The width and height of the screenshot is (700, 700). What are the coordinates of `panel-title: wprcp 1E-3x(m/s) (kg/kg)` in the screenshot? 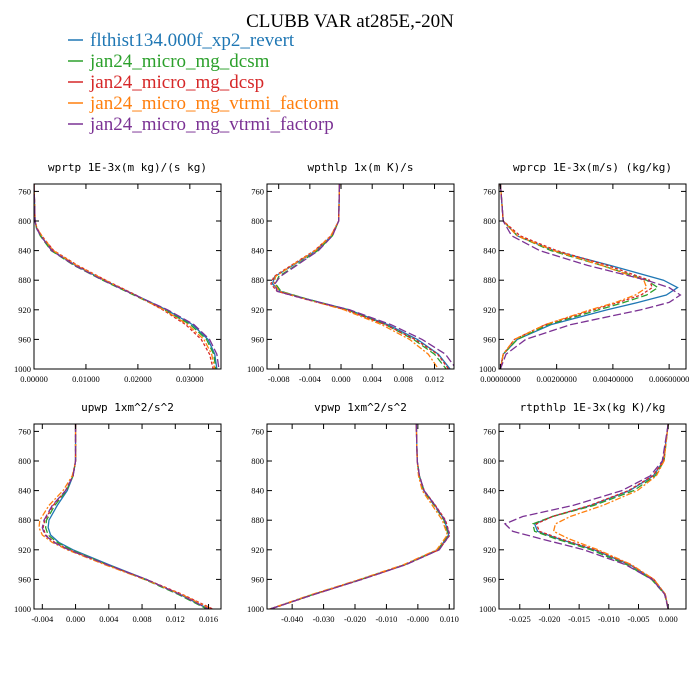 It's located at (592, 167).